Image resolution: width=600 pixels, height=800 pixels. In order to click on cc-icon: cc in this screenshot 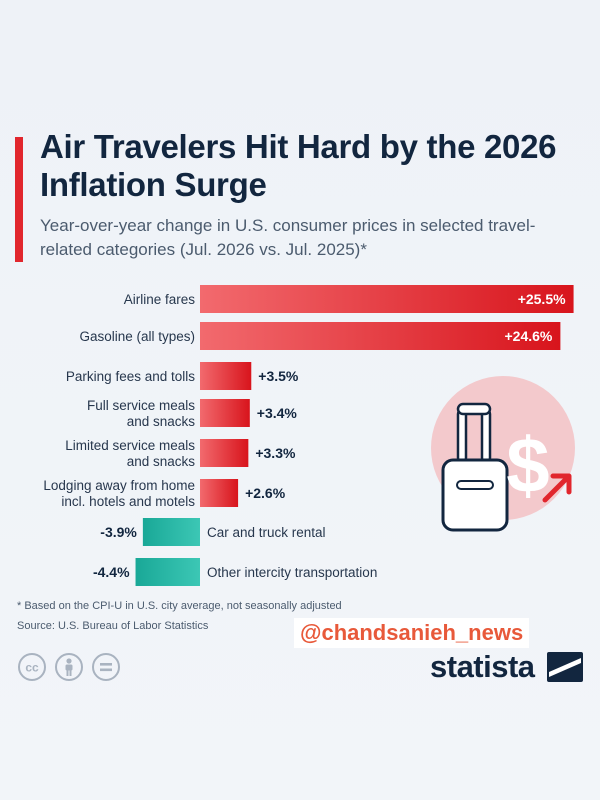, I will do `click(32, 667)`.